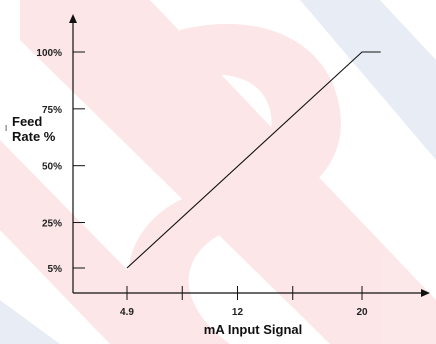 The width and height of the screenshot is (436, 344). Describe the element at coordinates (6, 128) in the screenshot. I see `y-axis-side-mark: I` at that location.